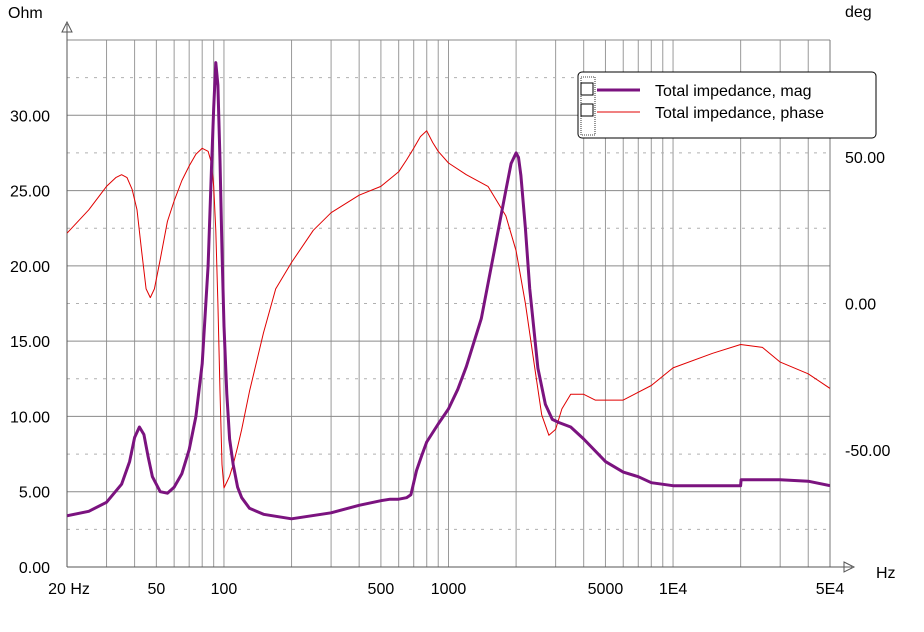 The height and width of the screenshot is (632, 924). What do you see at coordinates (69, 589) in the screenshot?
I see `x-tick-label: 20 Hz` at bounding box center [69, 589].